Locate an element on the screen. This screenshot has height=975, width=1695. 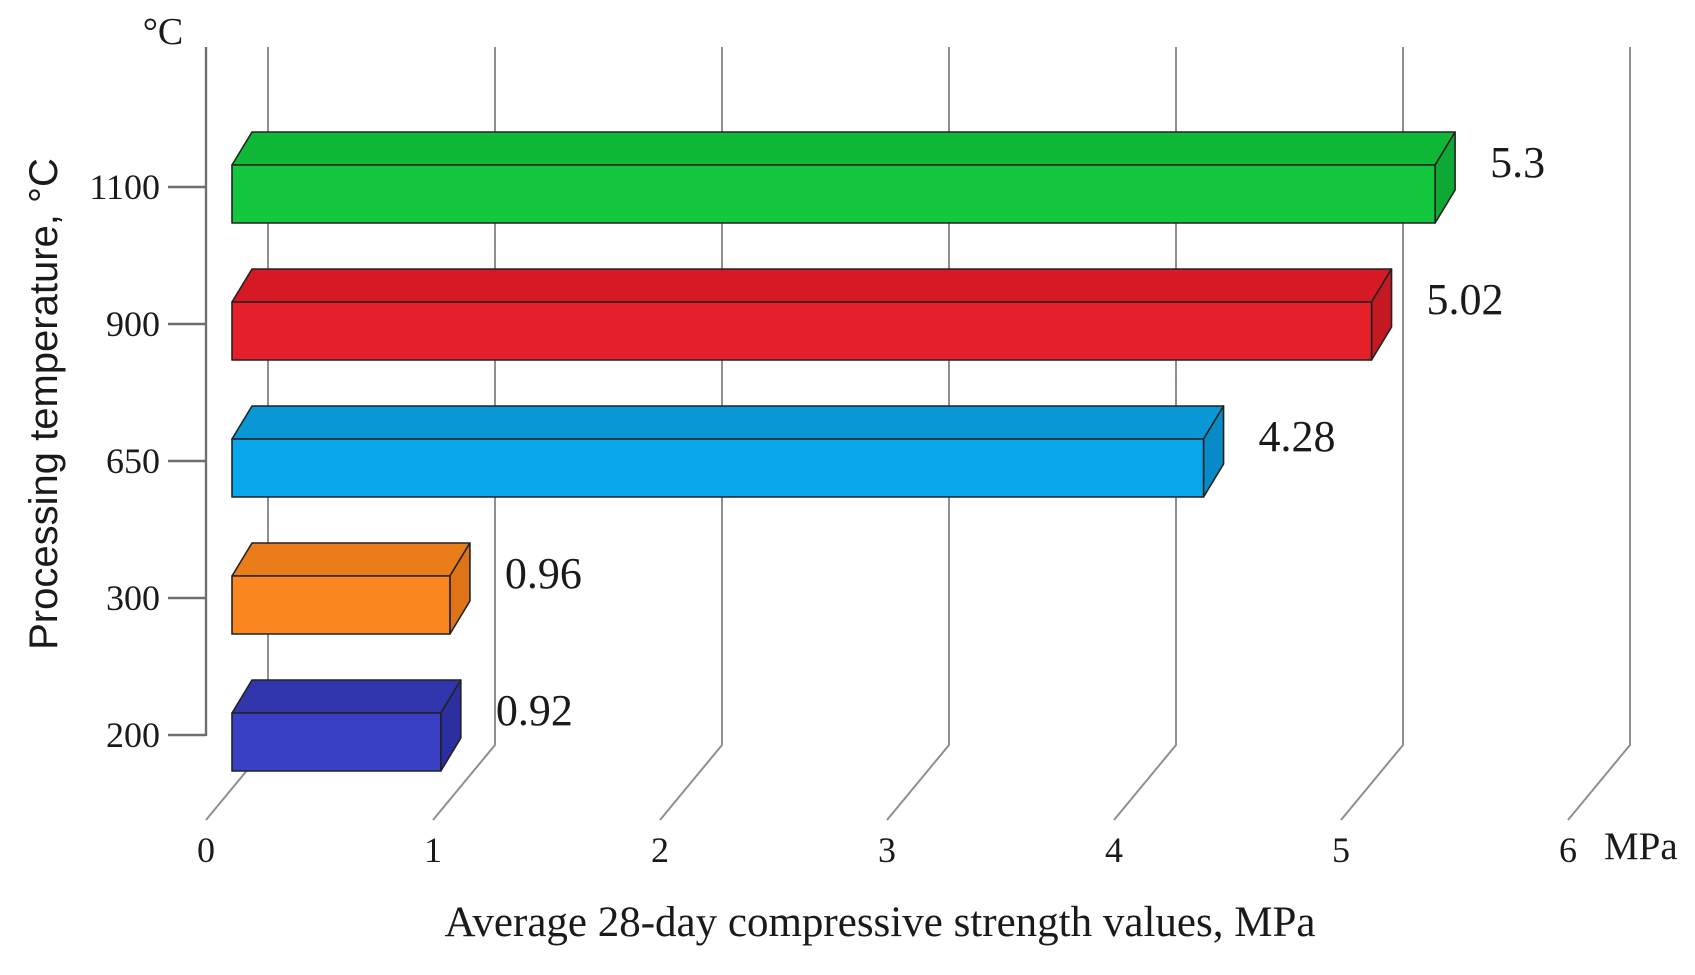
value-label-650: 4.28 is located at coordinates (1297, 436).